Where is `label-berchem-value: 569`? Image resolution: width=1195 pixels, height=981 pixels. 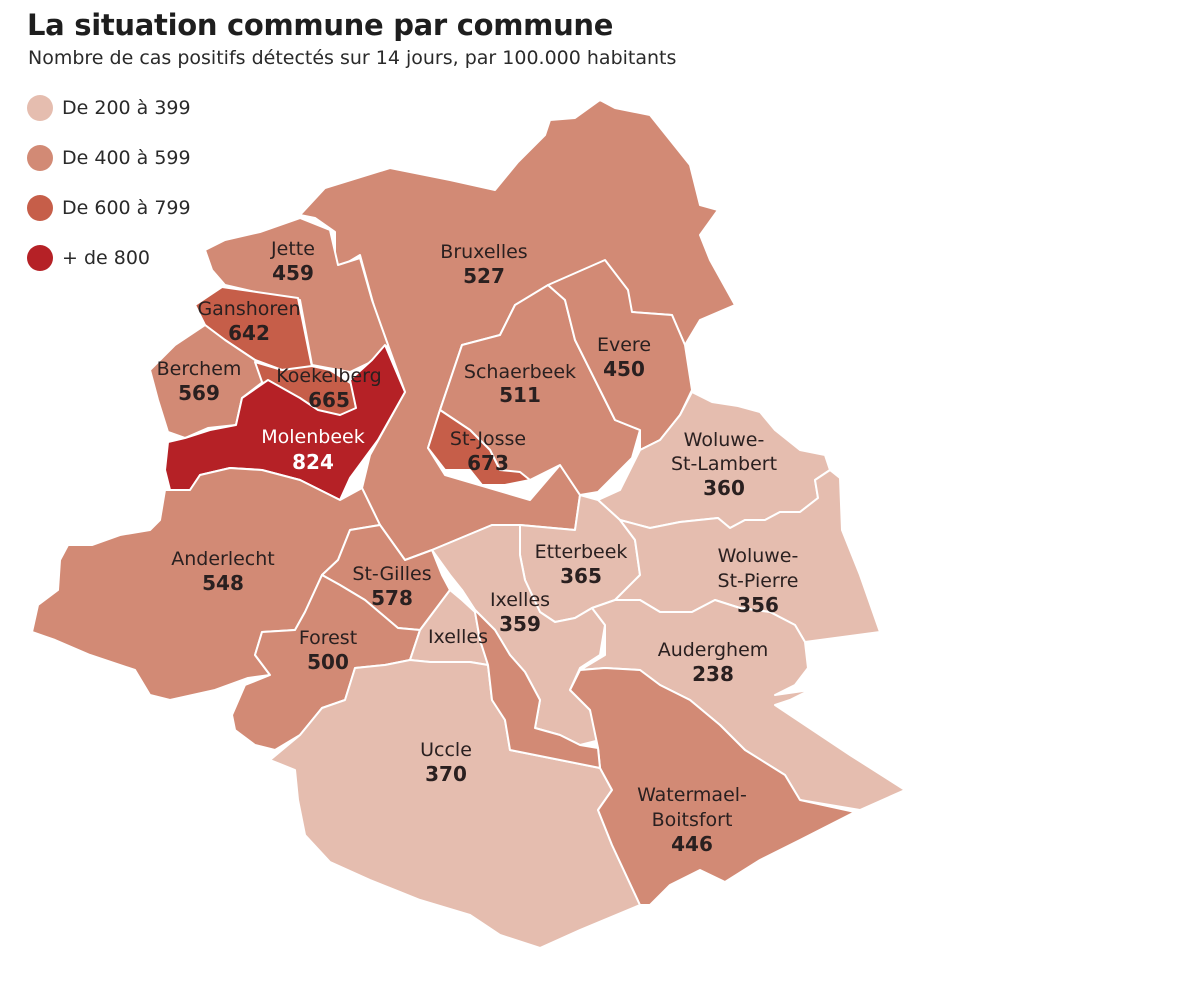
label-berchem-value: 569 is located at coordinates (199, 393).